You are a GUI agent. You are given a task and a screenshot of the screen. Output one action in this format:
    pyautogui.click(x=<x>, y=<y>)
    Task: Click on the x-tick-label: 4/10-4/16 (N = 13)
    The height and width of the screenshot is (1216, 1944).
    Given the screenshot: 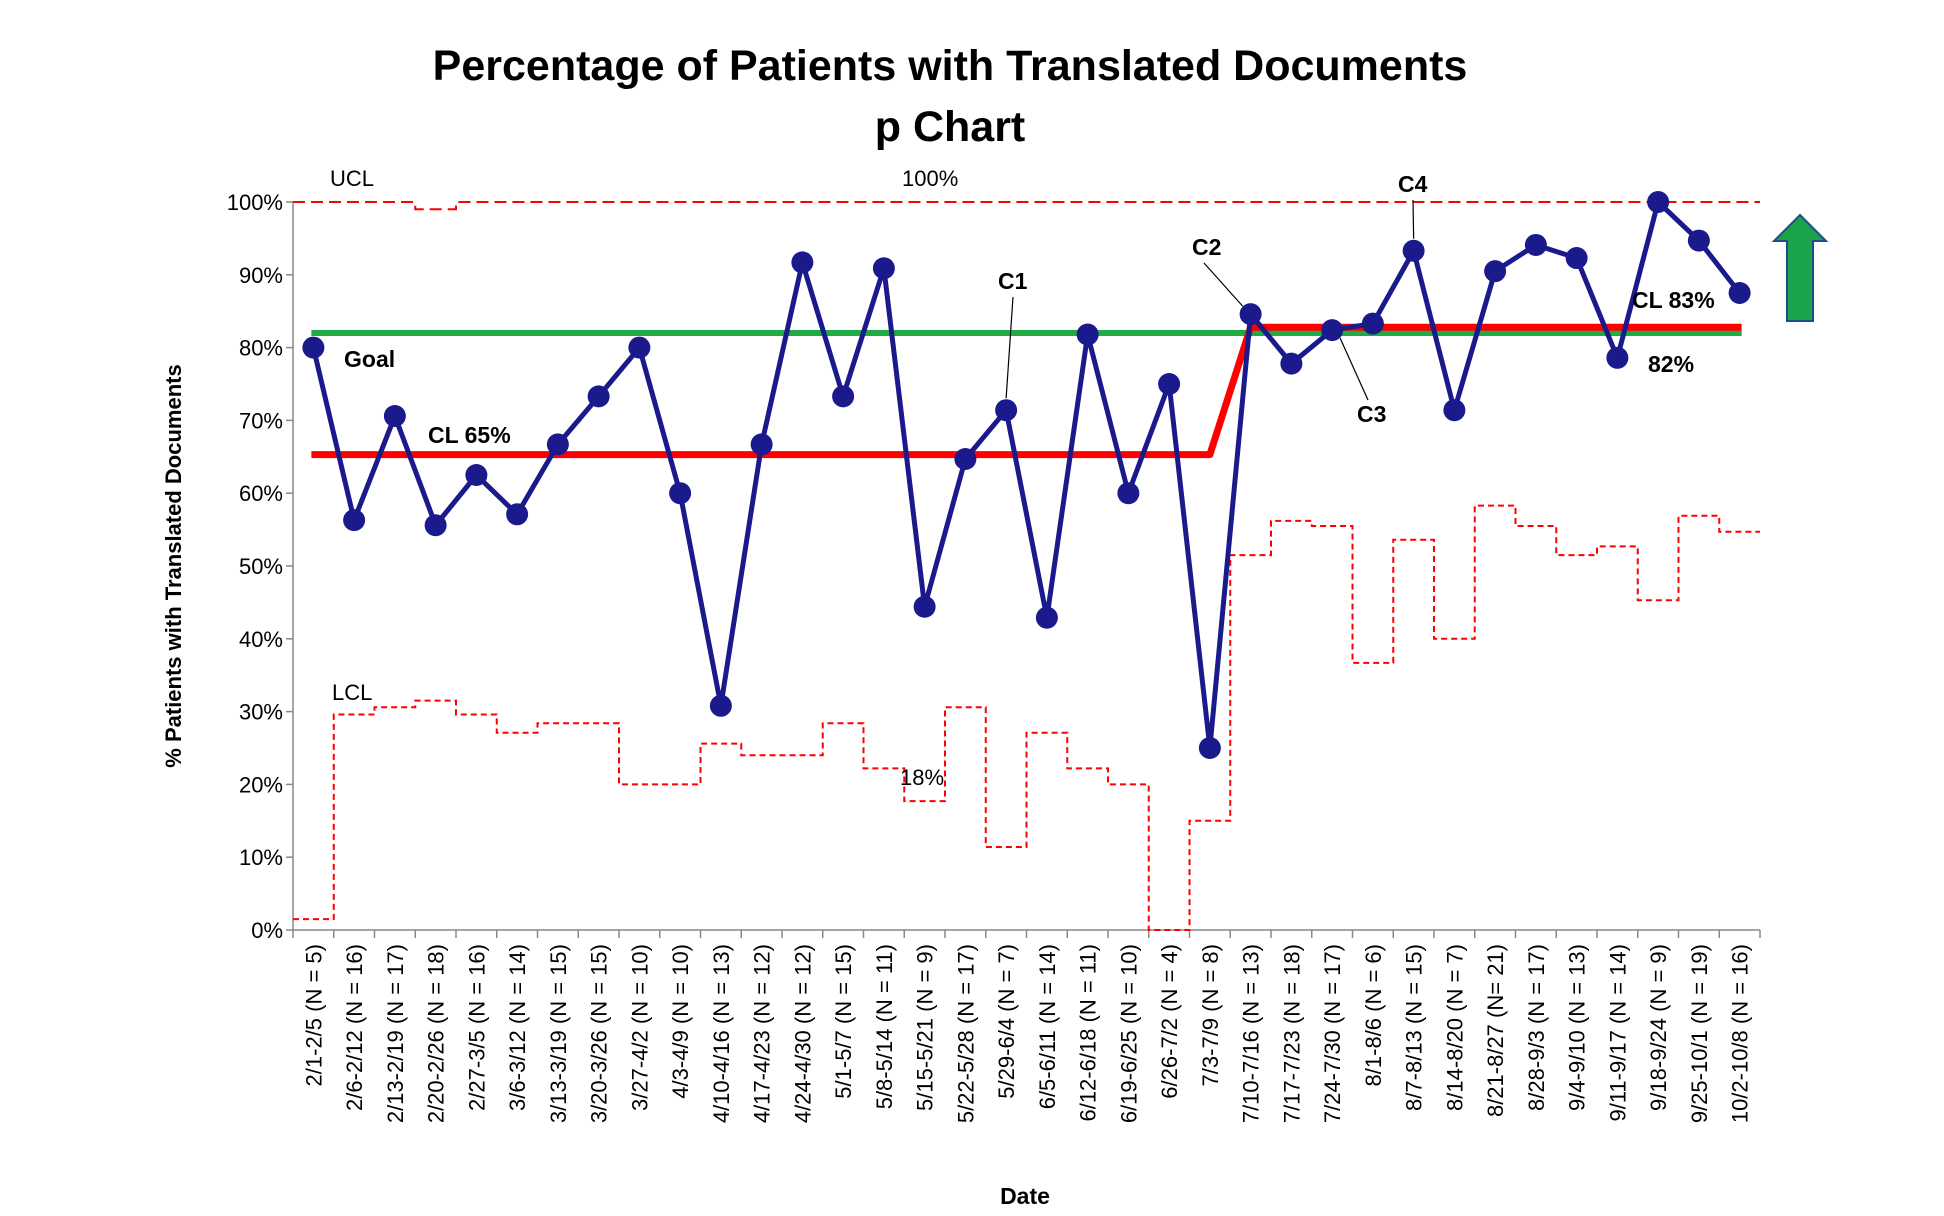 What is the action you would take?
    pyautogui.click(x=721, y=1033)
    